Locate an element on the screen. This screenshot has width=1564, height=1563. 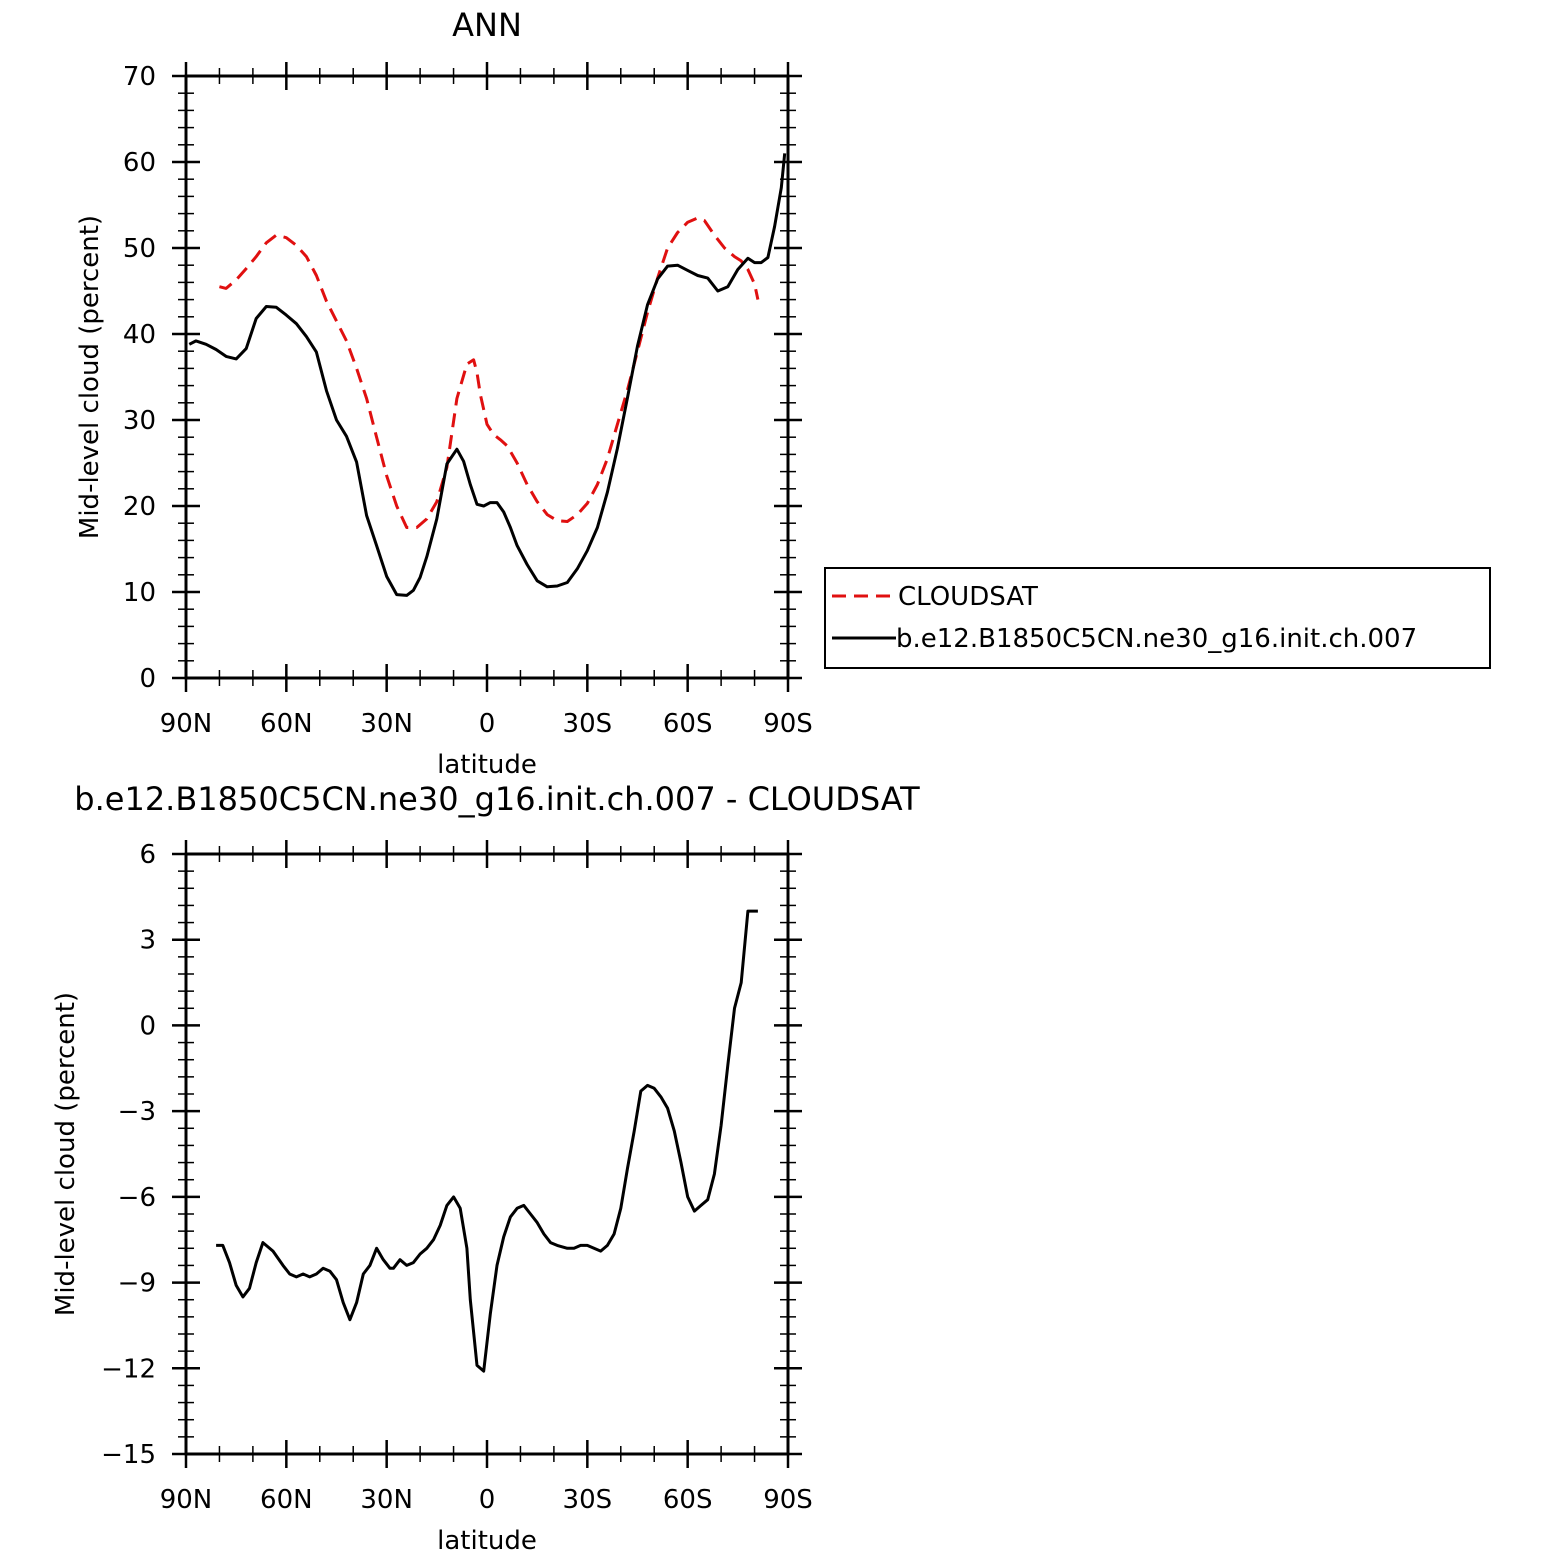
bottom-x-tick-label: 60S is located at coordinates (688, 1500).